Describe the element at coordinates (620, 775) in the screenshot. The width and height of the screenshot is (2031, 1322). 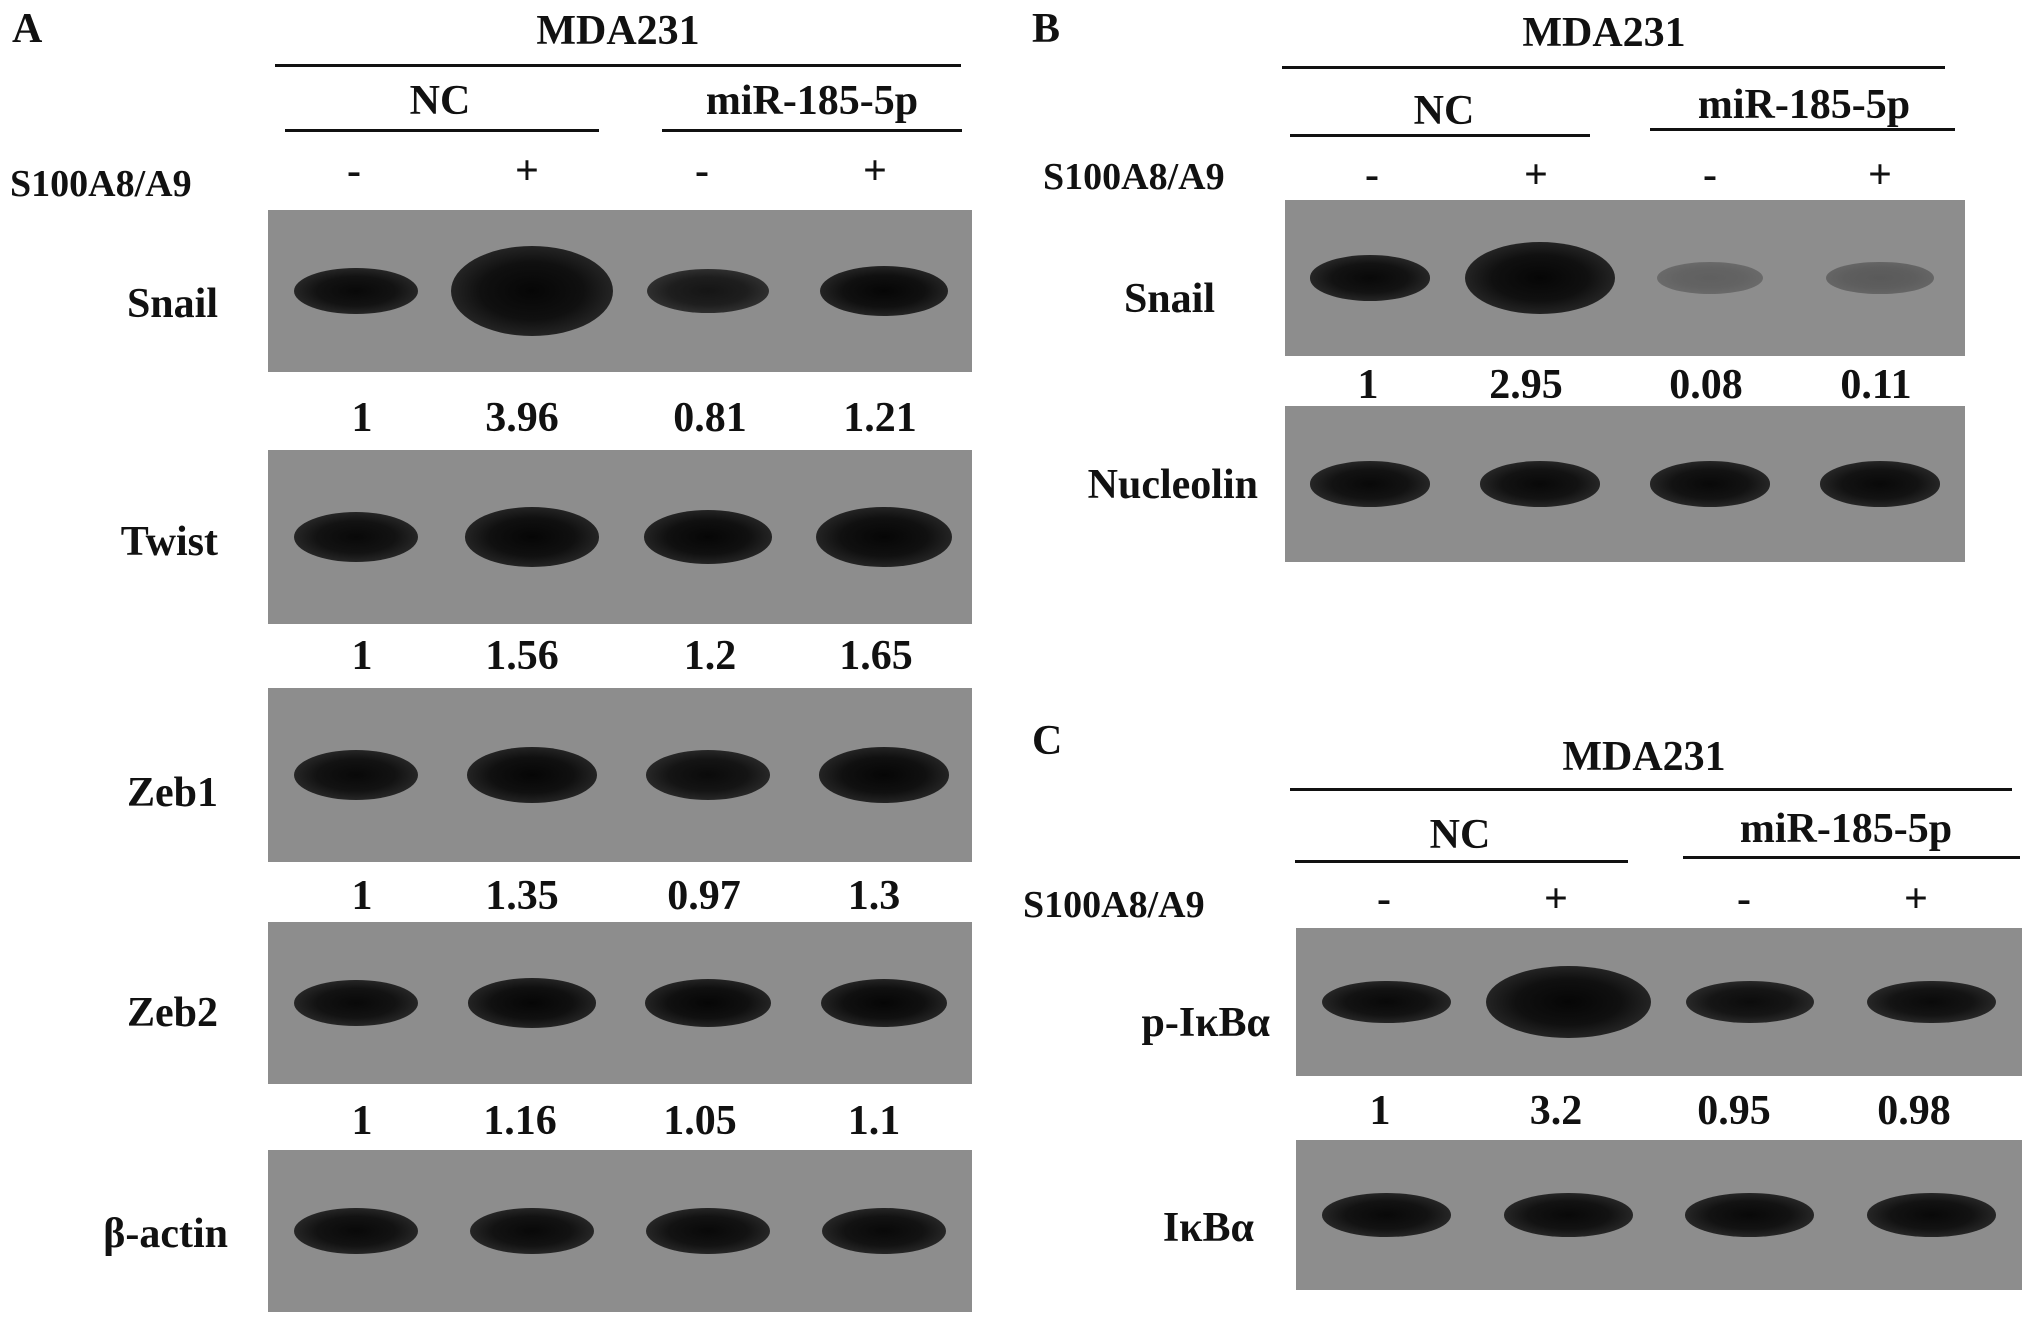
I see `blot-zeb1` at that location.